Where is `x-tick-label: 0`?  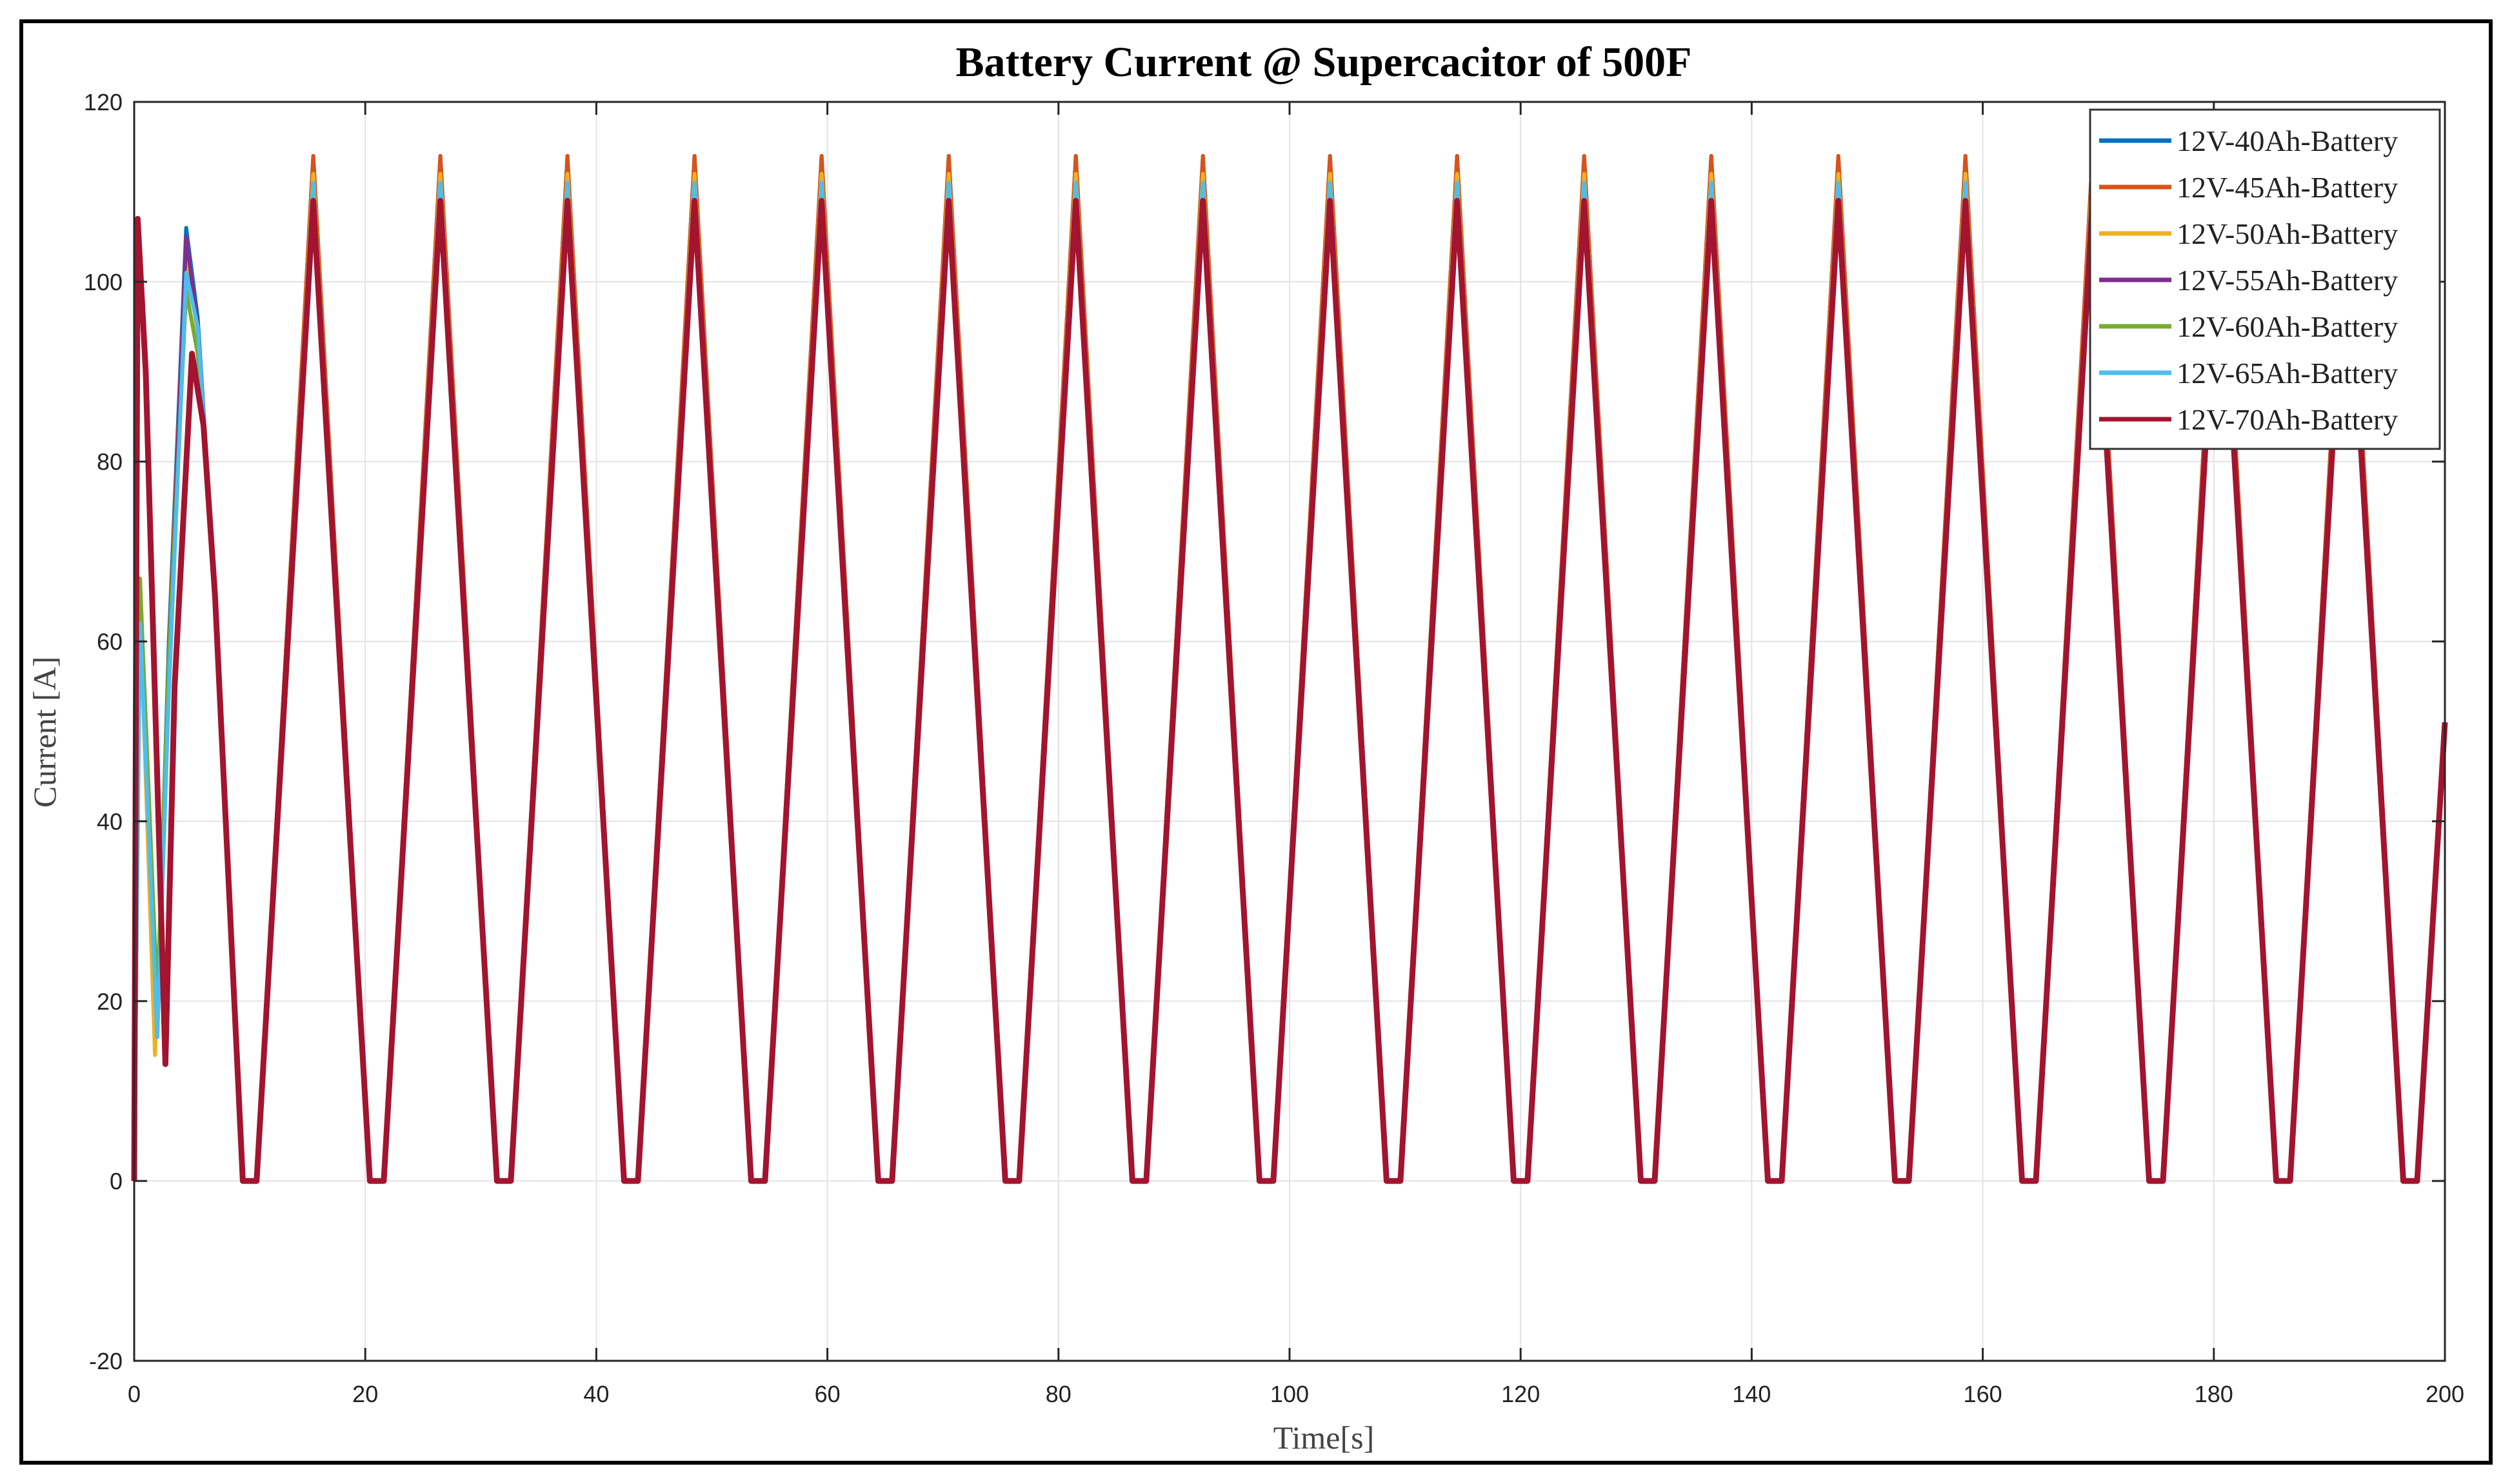 x-tick-label: 0 is located at coordinates (134, 1394).